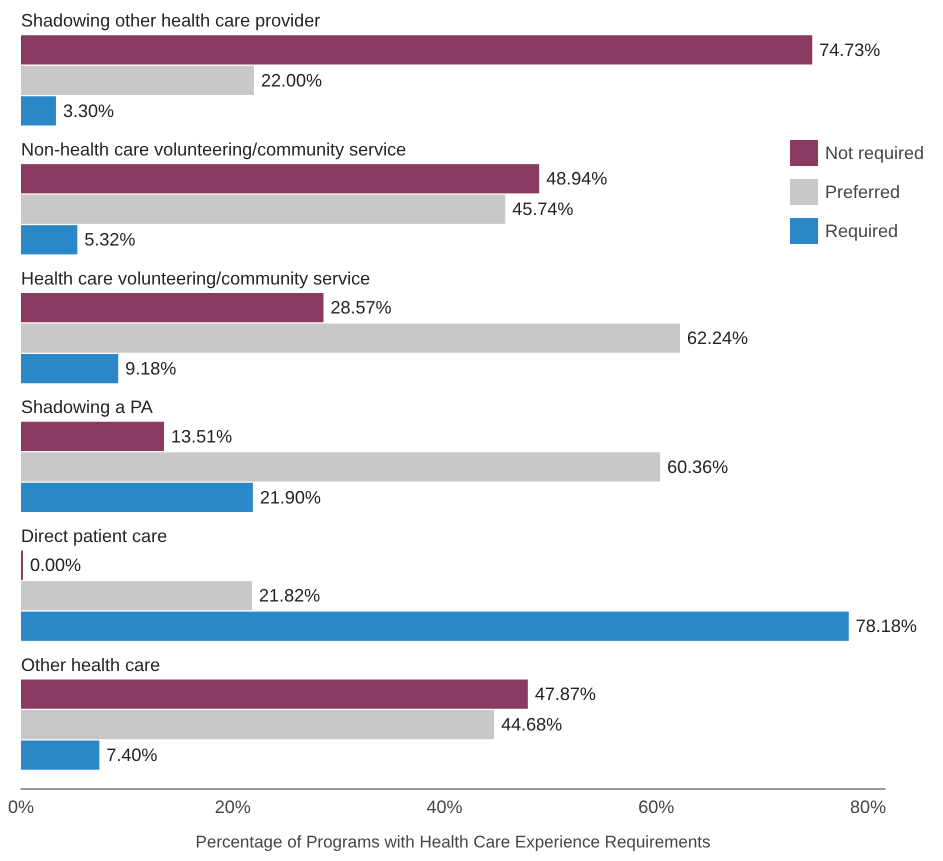 This screenshot has height=861, width=943. Describe the element at coordinates (110, 240) in the screenshot. I see `data-label: 5.32%` at that location.